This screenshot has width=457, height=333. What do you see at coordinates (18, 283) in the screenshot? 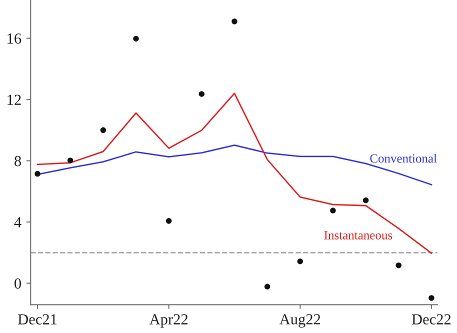
I see `y-tick-label: 0` at bounding box center [18, 283].